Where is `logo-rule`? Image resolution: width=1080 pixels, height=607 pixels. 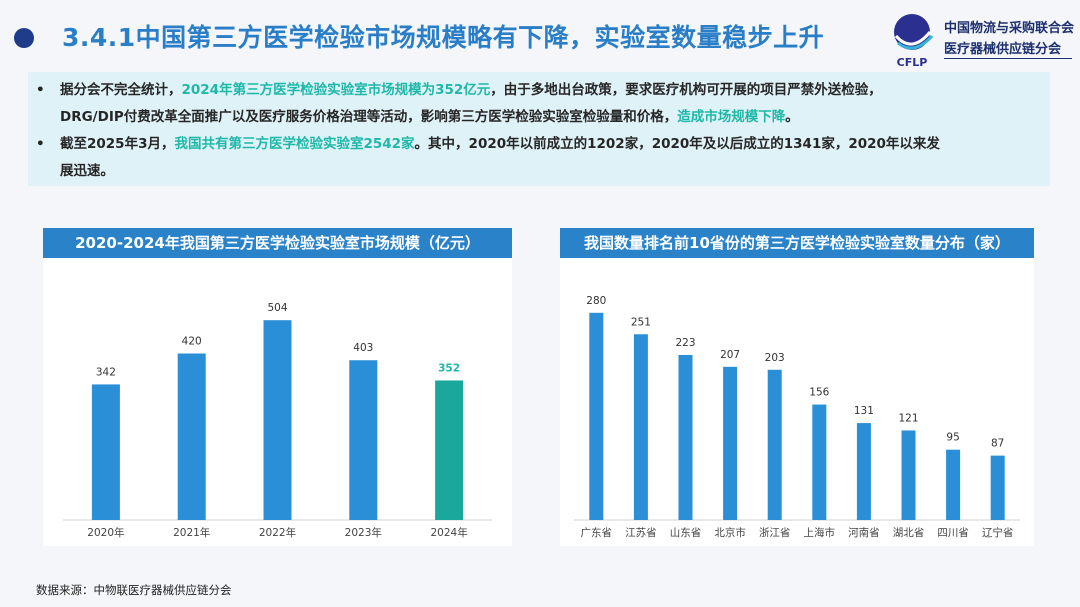
logo-rule is located at coordinates (1008, 58).